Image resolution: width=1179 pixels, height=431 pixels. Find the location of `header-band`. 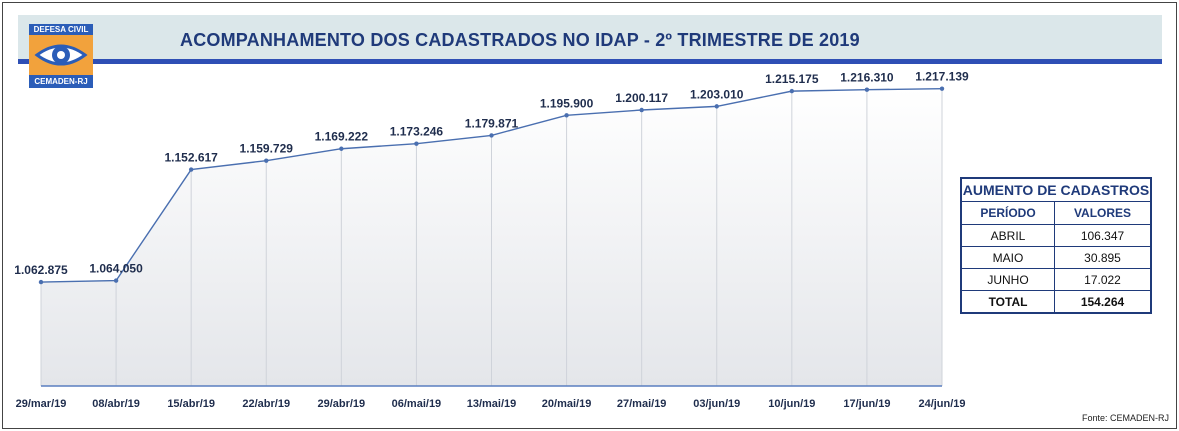

header-band is located at coordinates (590, 37).